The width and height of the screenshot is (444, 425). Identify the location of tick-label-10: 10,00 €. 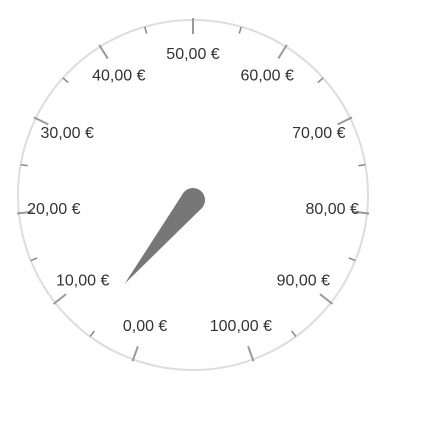
(82, 280).